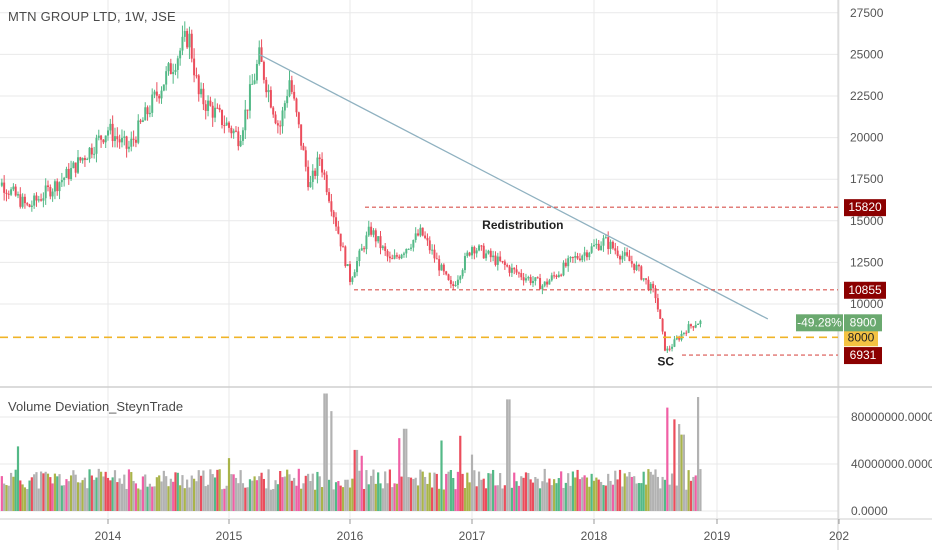 The height and width of the screenshot is (555, 932). I want to click on volume-tick-label: 40000000.0000, so click(891, 464).